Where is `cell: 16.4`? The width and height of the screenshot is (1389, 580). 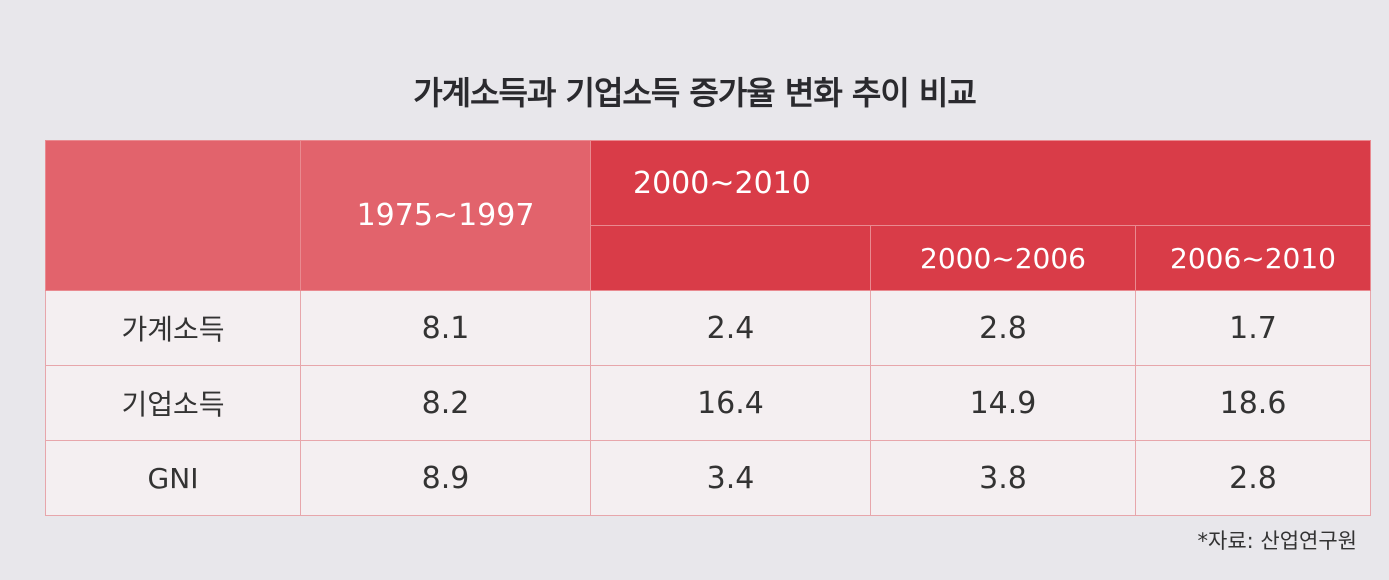
cell: 16.4 is located at coordinates (730, 403).